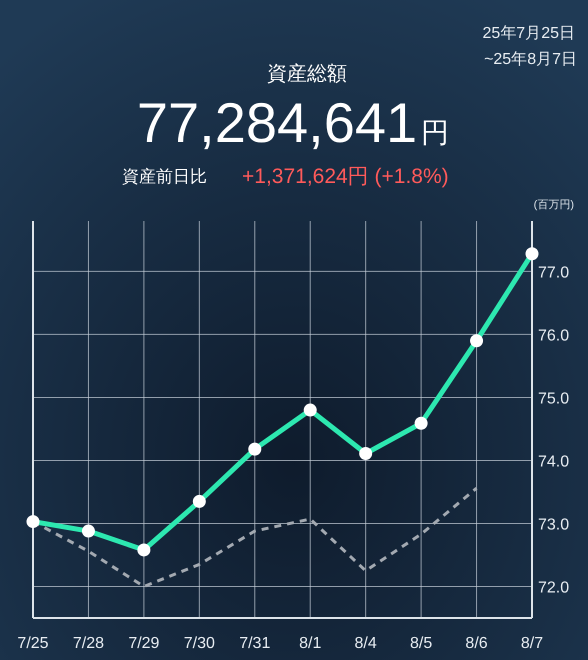 The height and width of the screenshot is (660, 588). Describe the element at coordinates (554, 335) in the screenshot. I see `ytick: 76.0` at that location.